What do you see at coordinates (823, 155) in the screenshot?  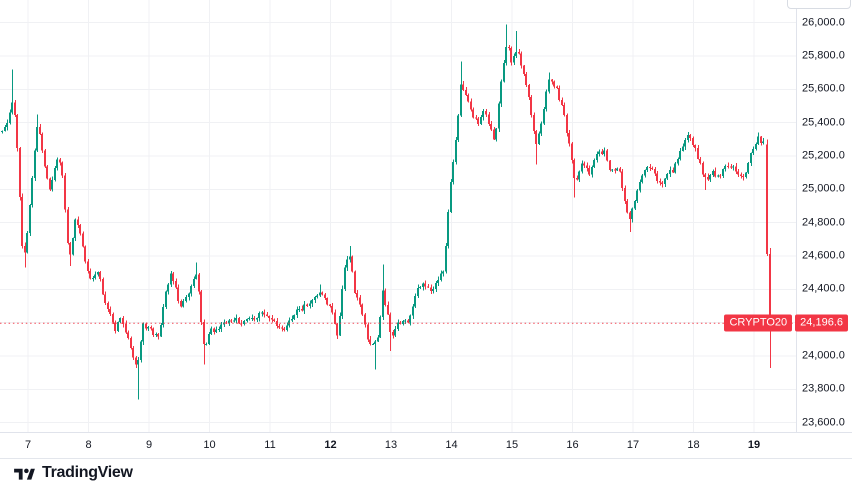 I see `price-axis-label: 25,200.0` at bounding box center [823, 155].